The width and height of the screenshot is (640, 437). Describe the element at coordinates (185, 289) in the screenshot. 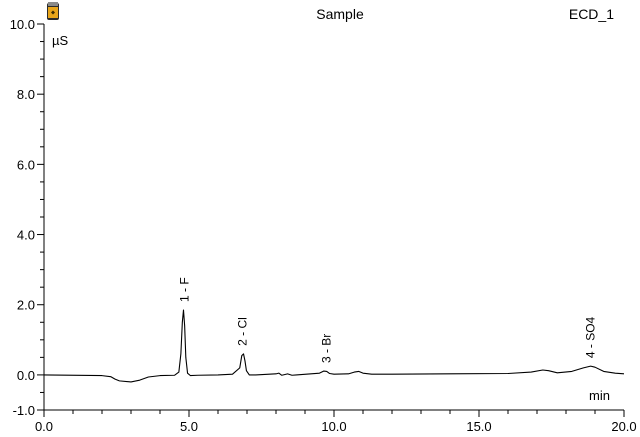

I see `peak-label: 1 - F` at that location.